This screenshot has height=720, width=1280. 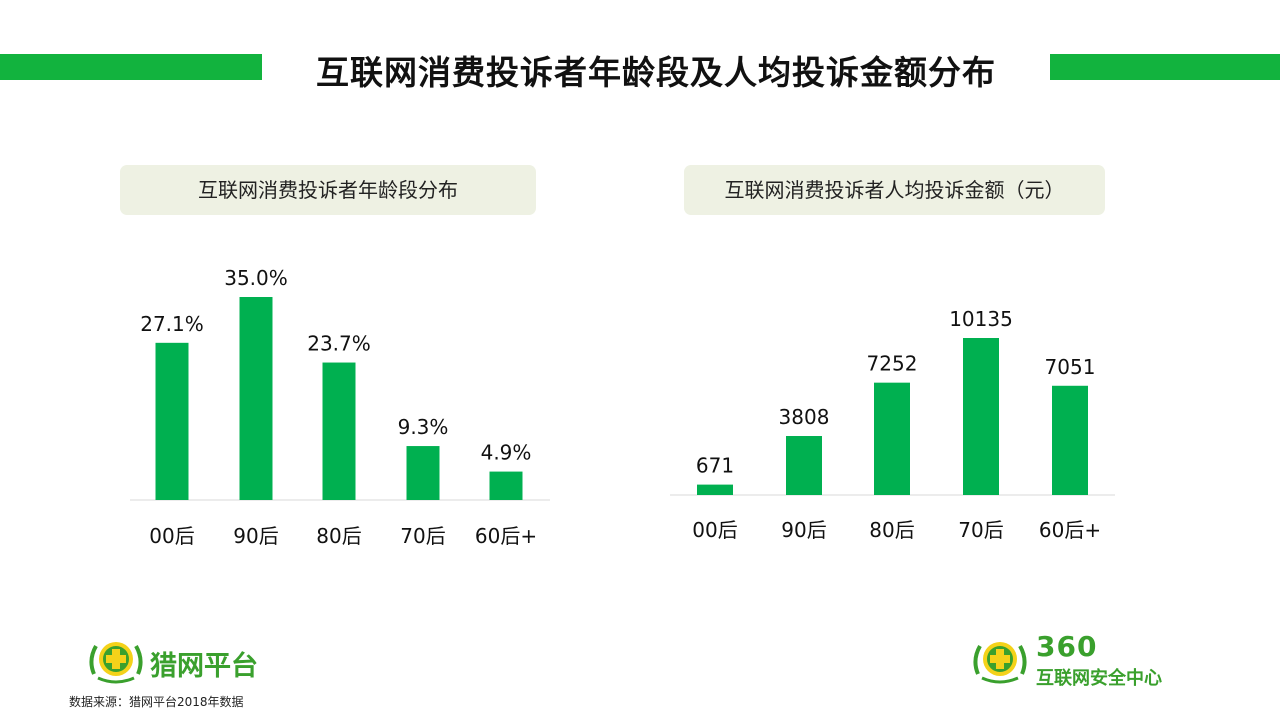 What do you see at coordinates (715, 466) in the screenshot?
I see `data-label-0: 671` at bounding box center [715, 466].